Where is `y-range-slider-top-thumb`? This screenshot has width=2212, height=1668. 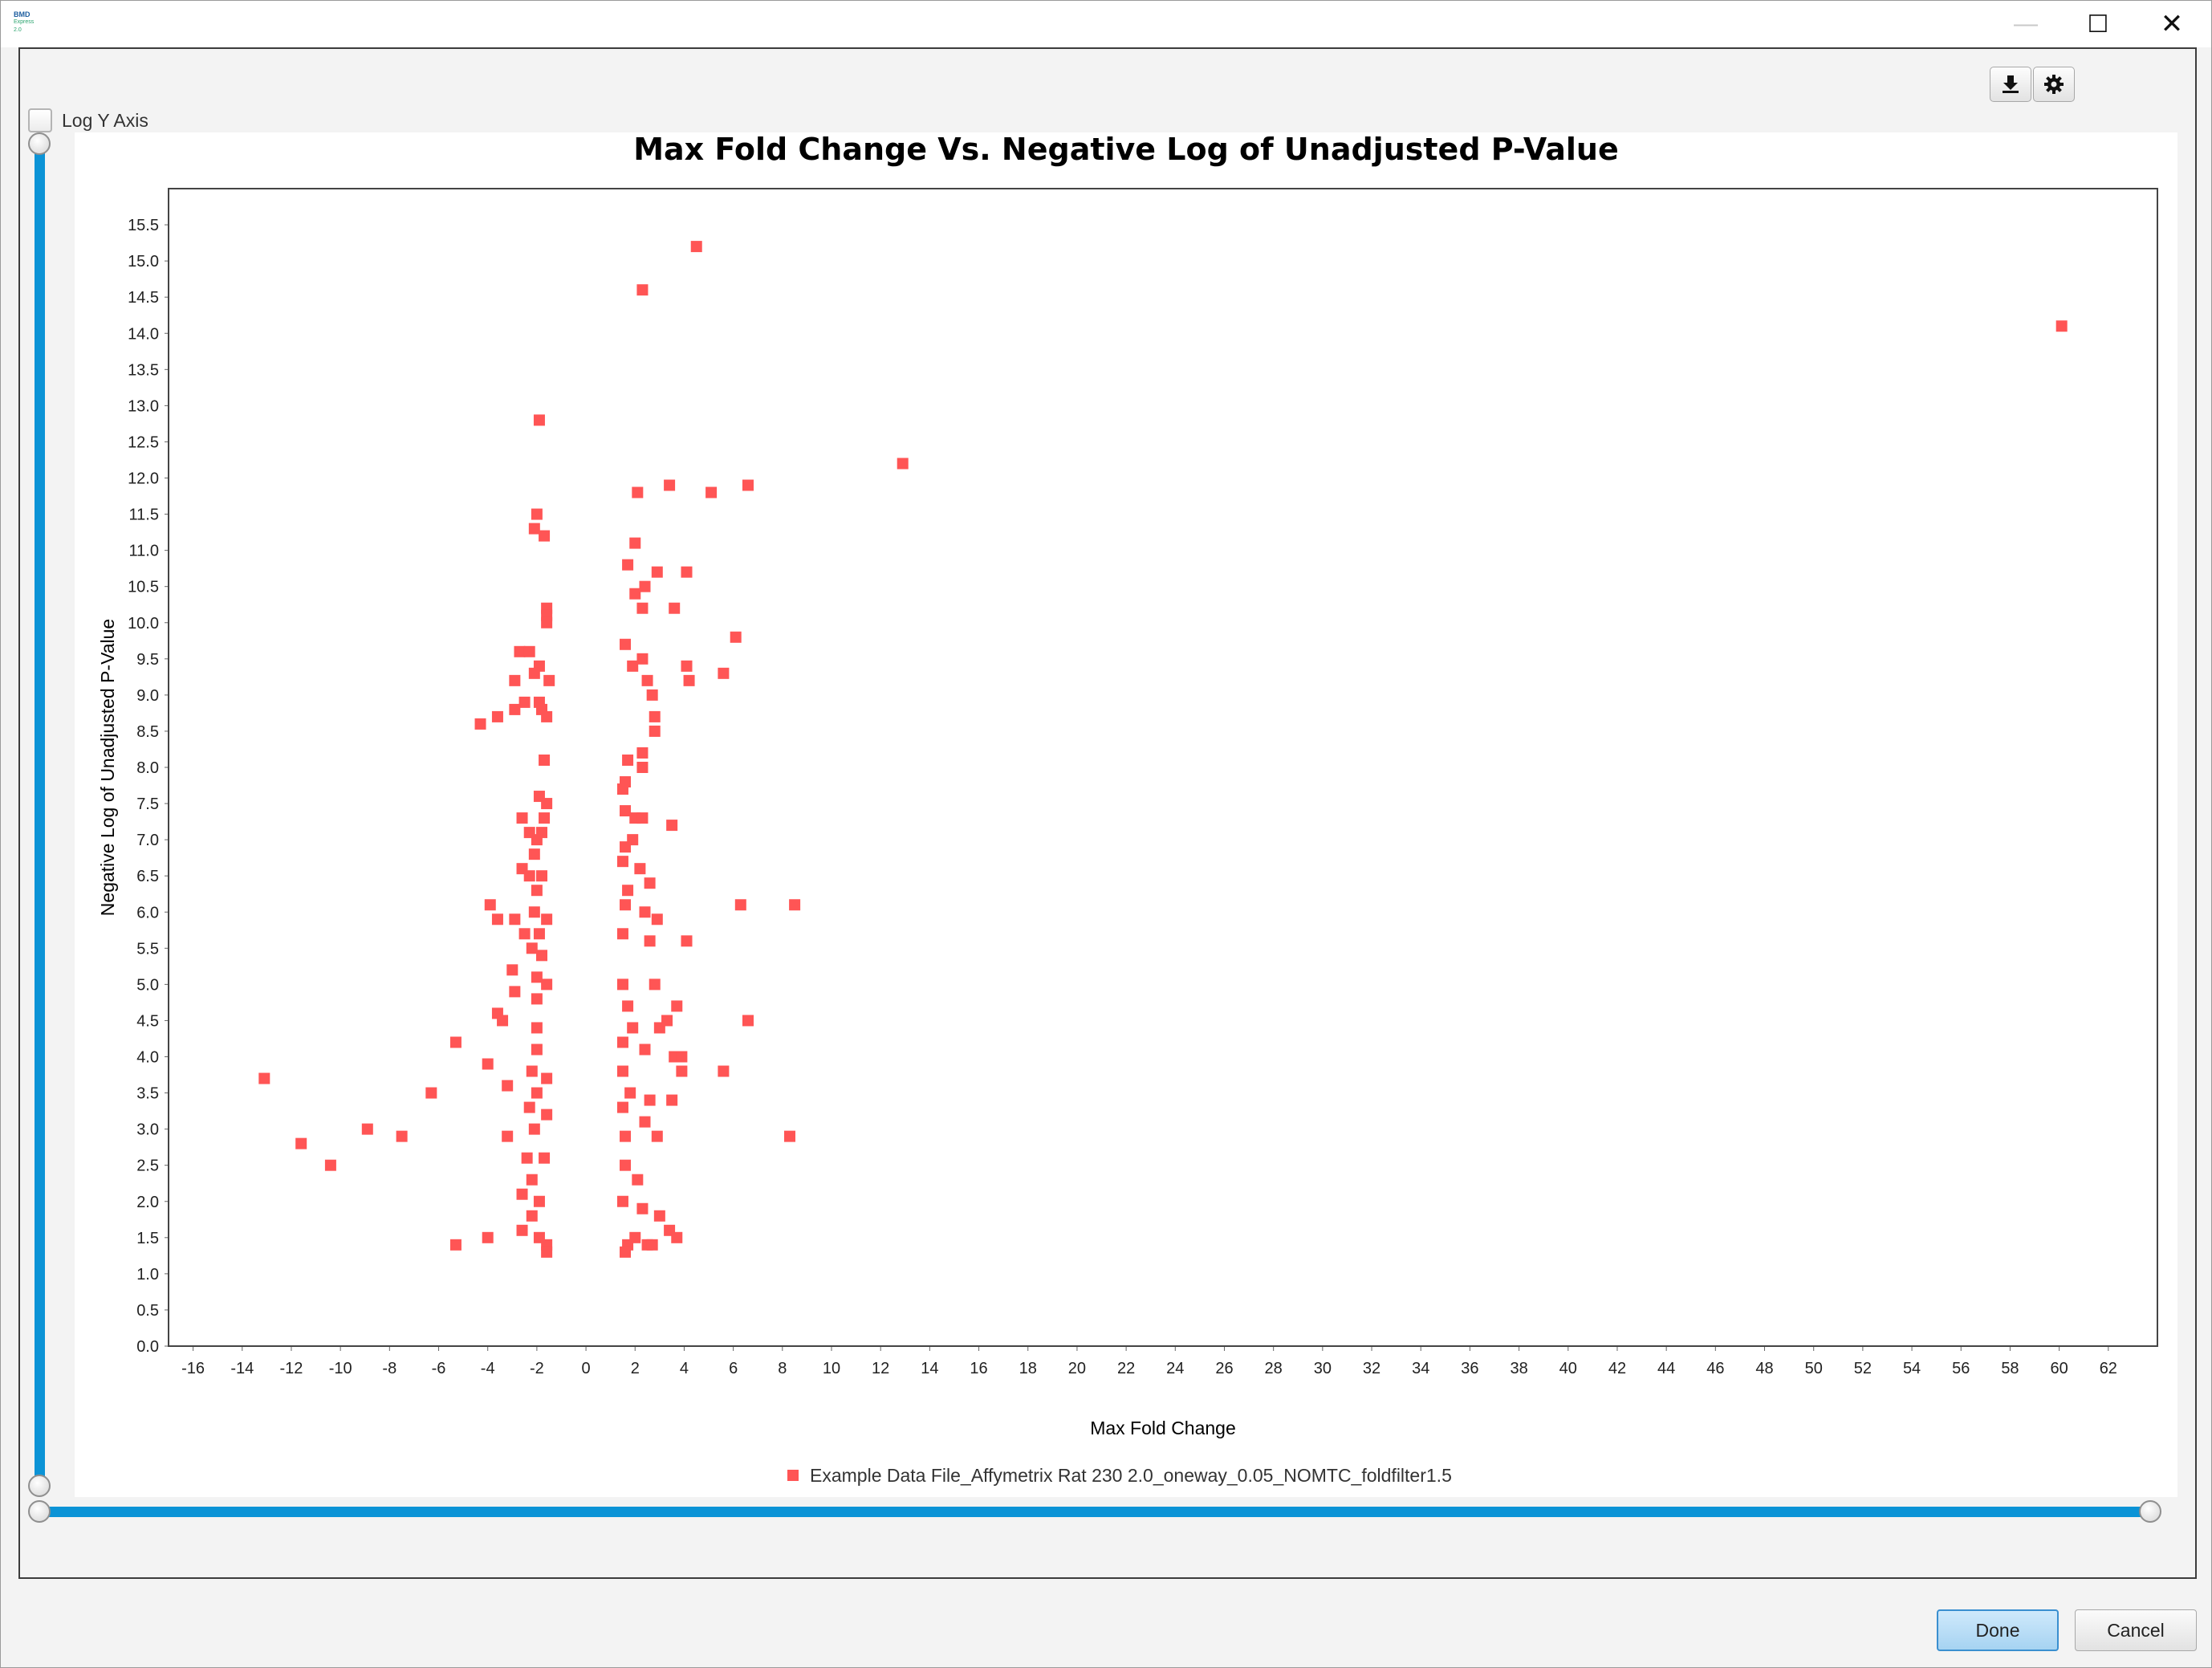 y-range-slider-top-thumb is located at coordinates (39, 143).